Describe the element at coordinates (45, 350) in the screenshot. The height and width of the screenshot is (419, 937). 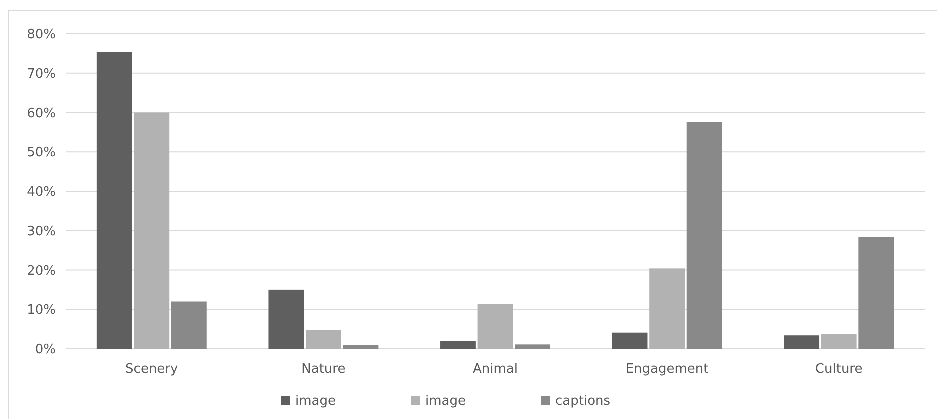
I see `y-tick-label: 0%` at that location.